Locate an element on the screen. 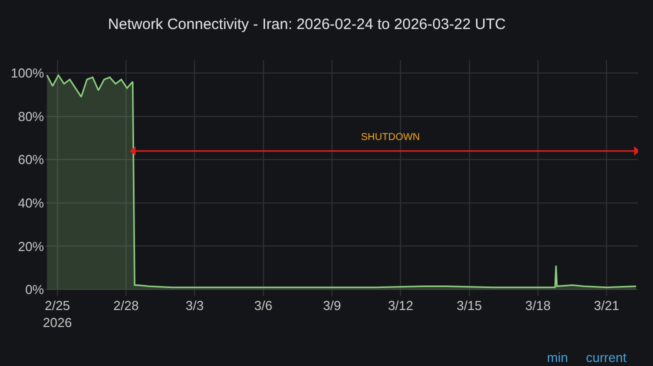 This screenshot has width=653, height=366. y-tick-label: 60% is located at coordinates (31, 160).